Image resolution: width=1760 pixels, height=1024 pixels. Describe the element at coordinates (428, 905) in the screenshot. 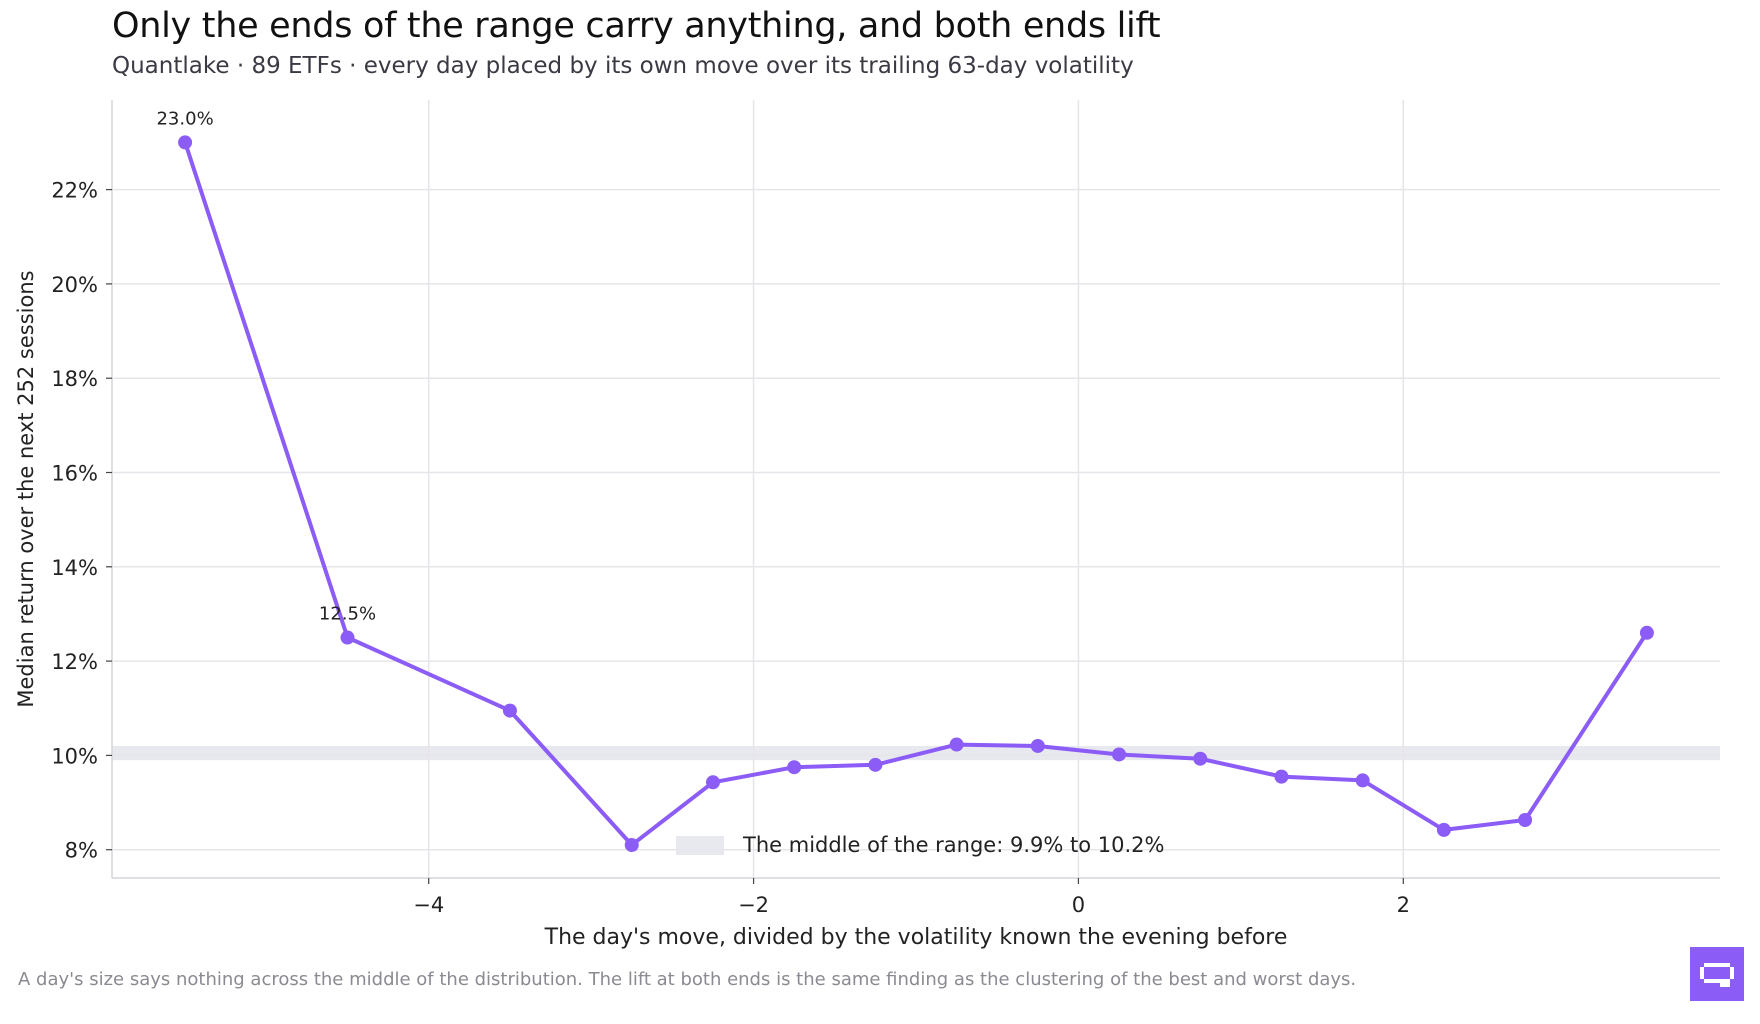

I see `x-tick-label: −4` at that location.